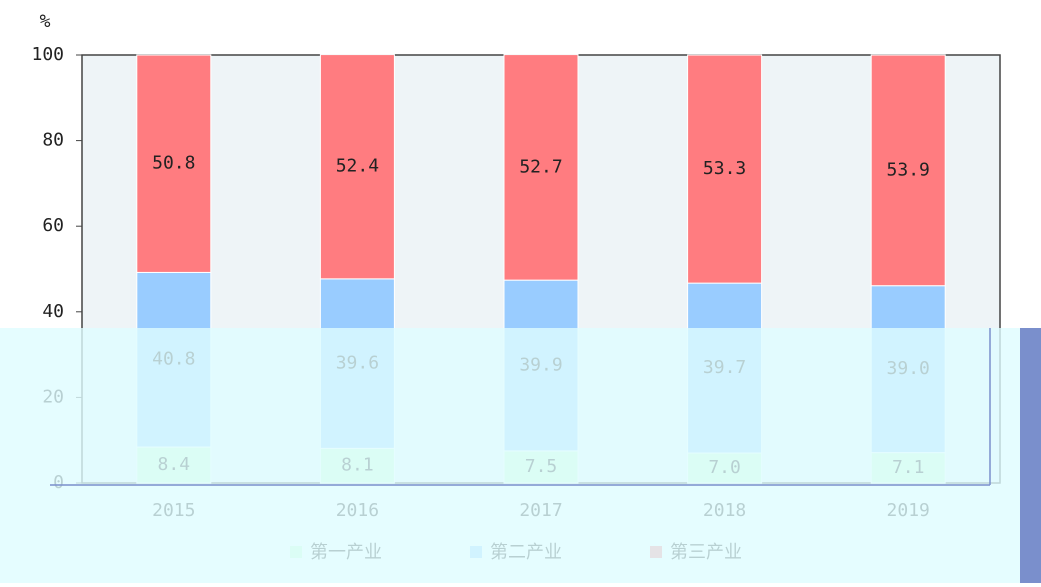 Image resolution: width=1041 pixels, height=587 pixels. What do you see at coordinates (47, 54) in the screenshot?
I see `y-tick-label: 100` at bounding box center [47, 54].